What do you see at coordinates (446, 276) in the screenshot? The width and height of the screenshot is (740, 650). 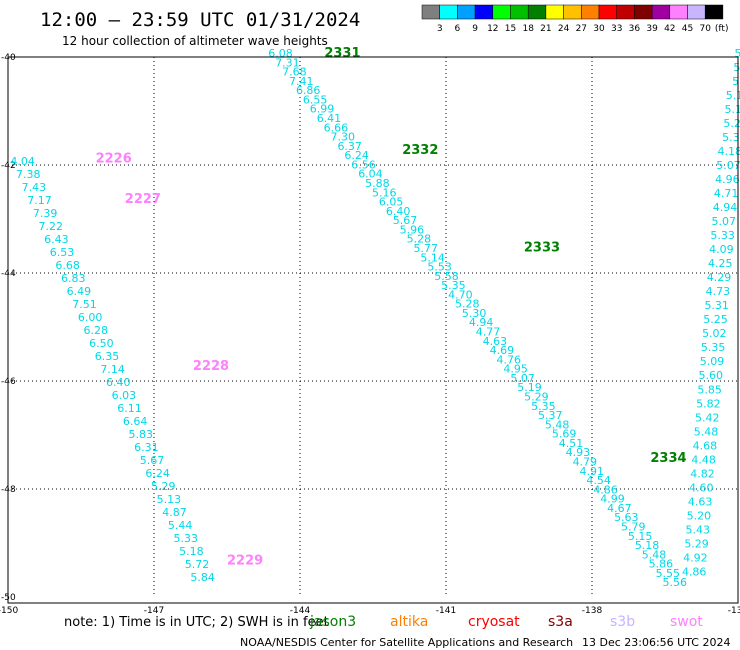 I see `swh-value: 5.58` at bounding box center [446, 276].